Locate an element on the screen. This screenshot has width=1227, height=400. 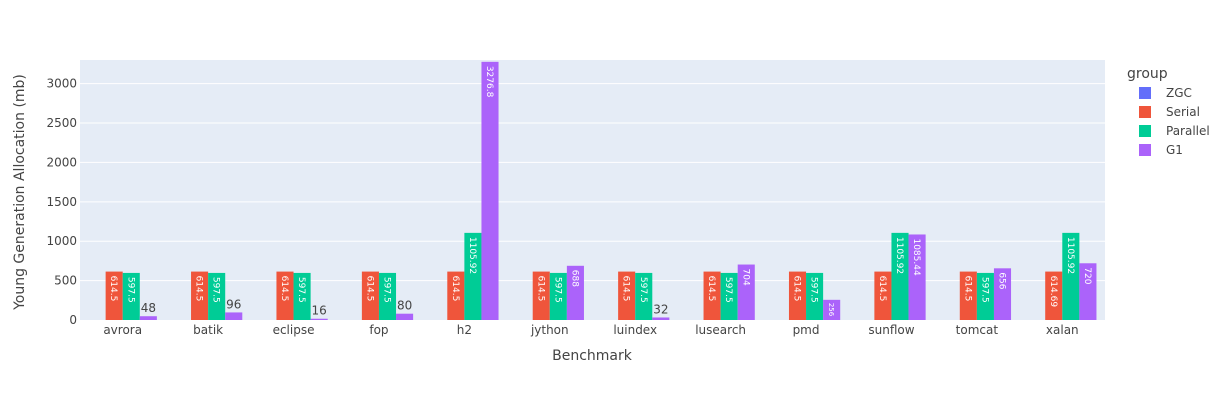
y-tick-label: 0 is located at coordinates (73, 320).